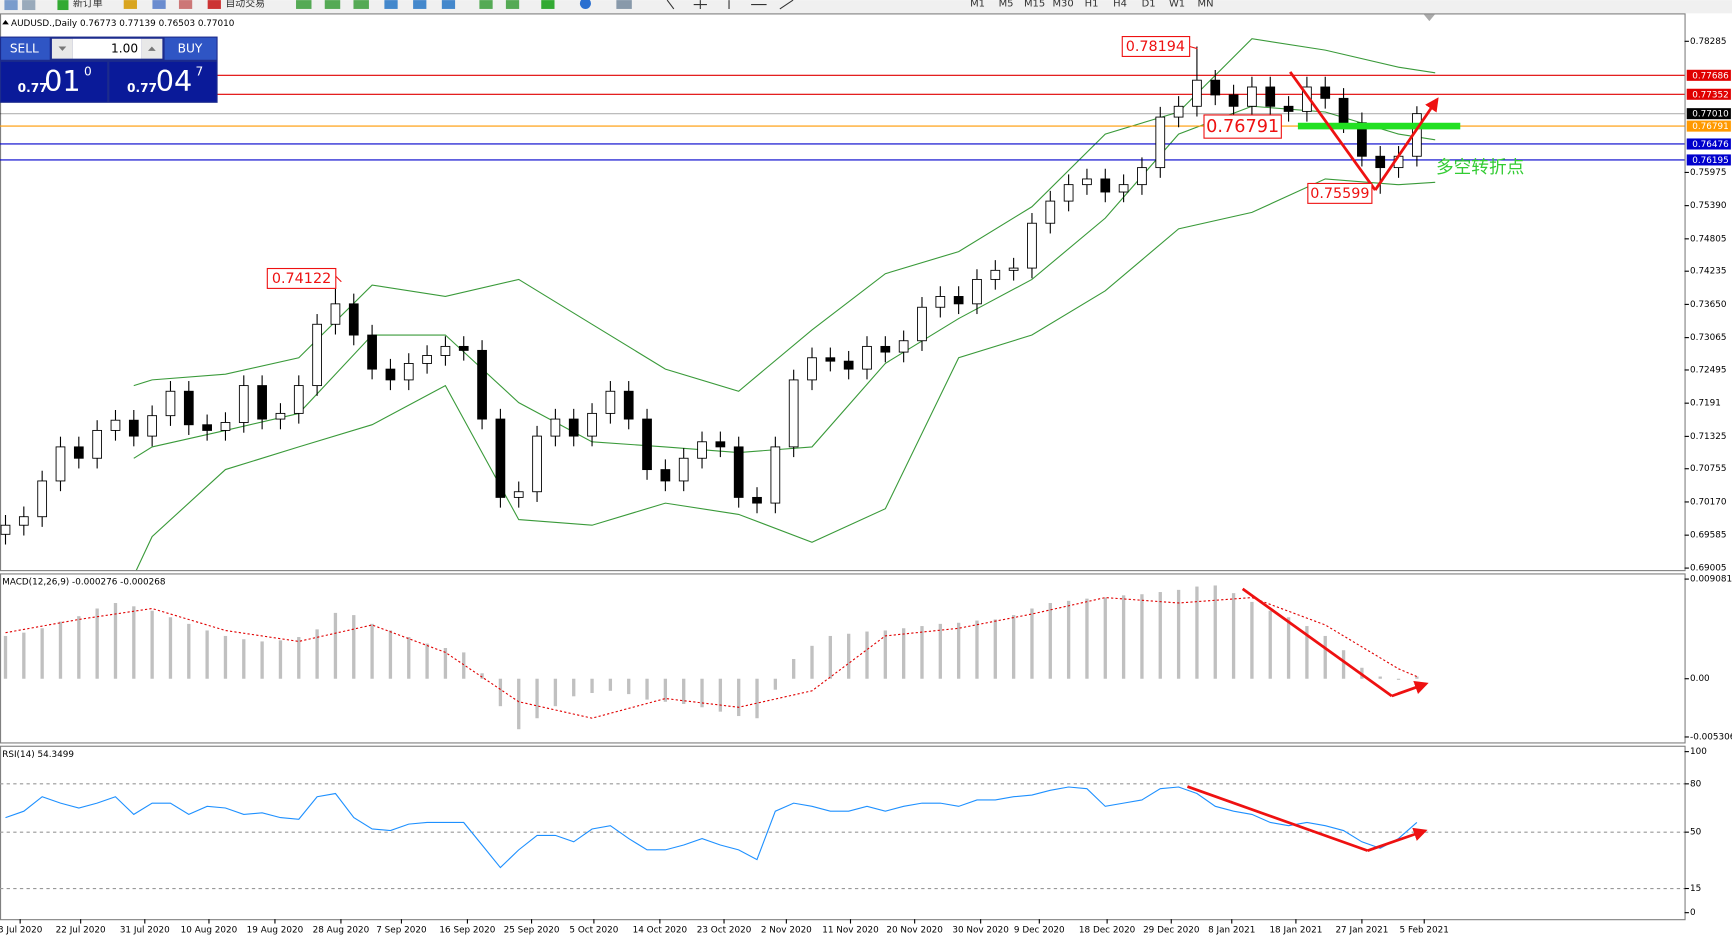 The image size is (1732, 938). I want to click on timeframe: W1, so click(1177, 4).